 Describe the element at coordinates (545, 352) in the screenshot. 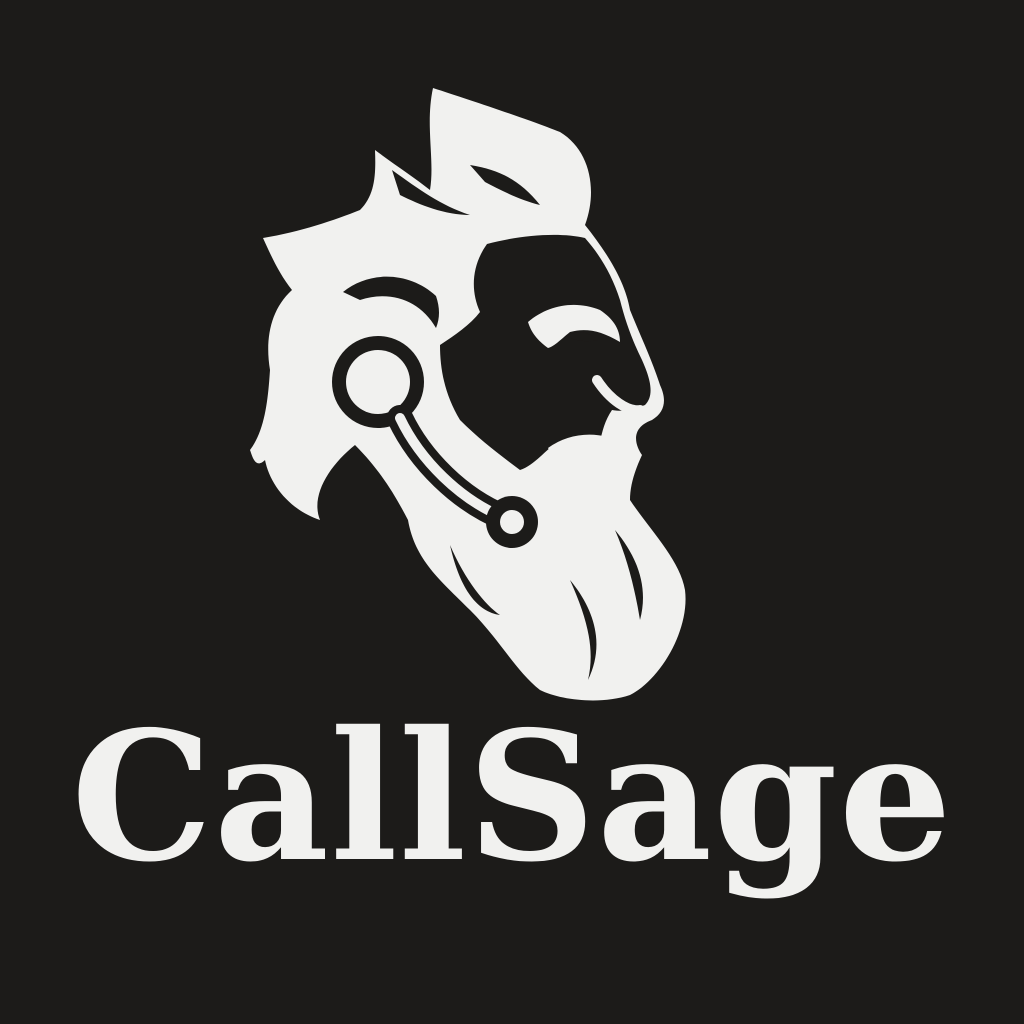

I see `face-cavity` at that location.